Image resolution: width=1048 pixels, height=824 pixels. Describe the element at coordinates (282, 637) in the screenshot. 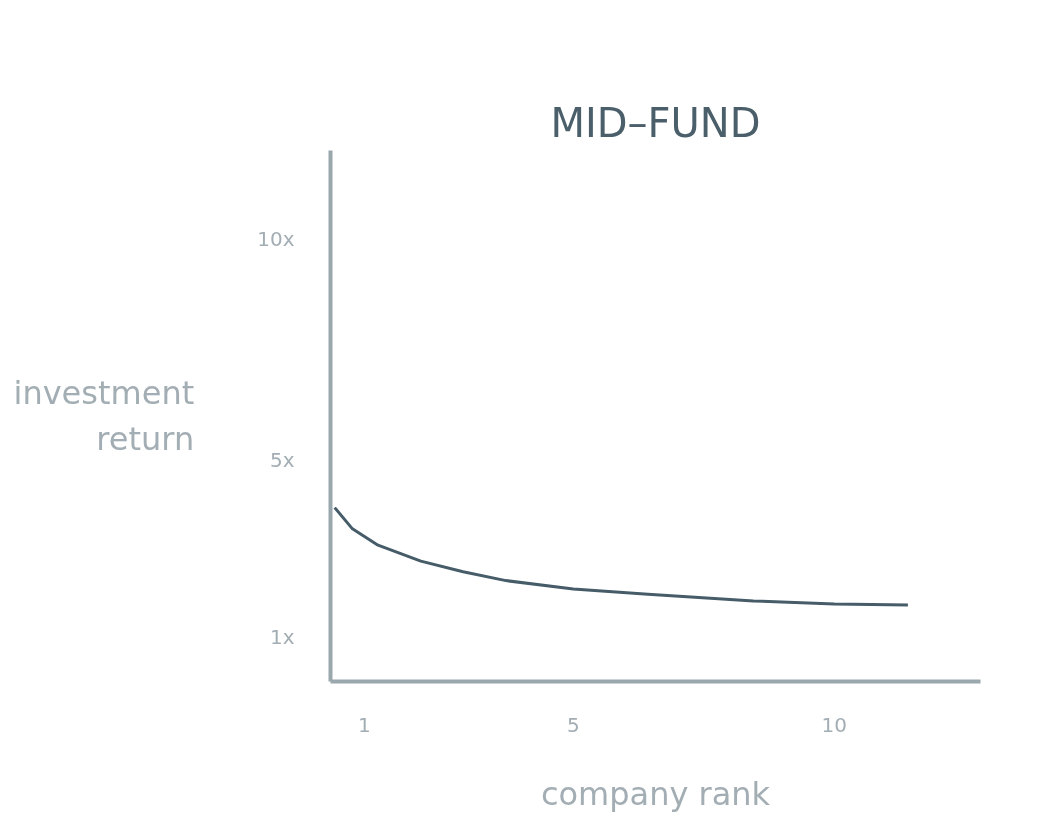

I see `y-tick-label: 1x` at that location.